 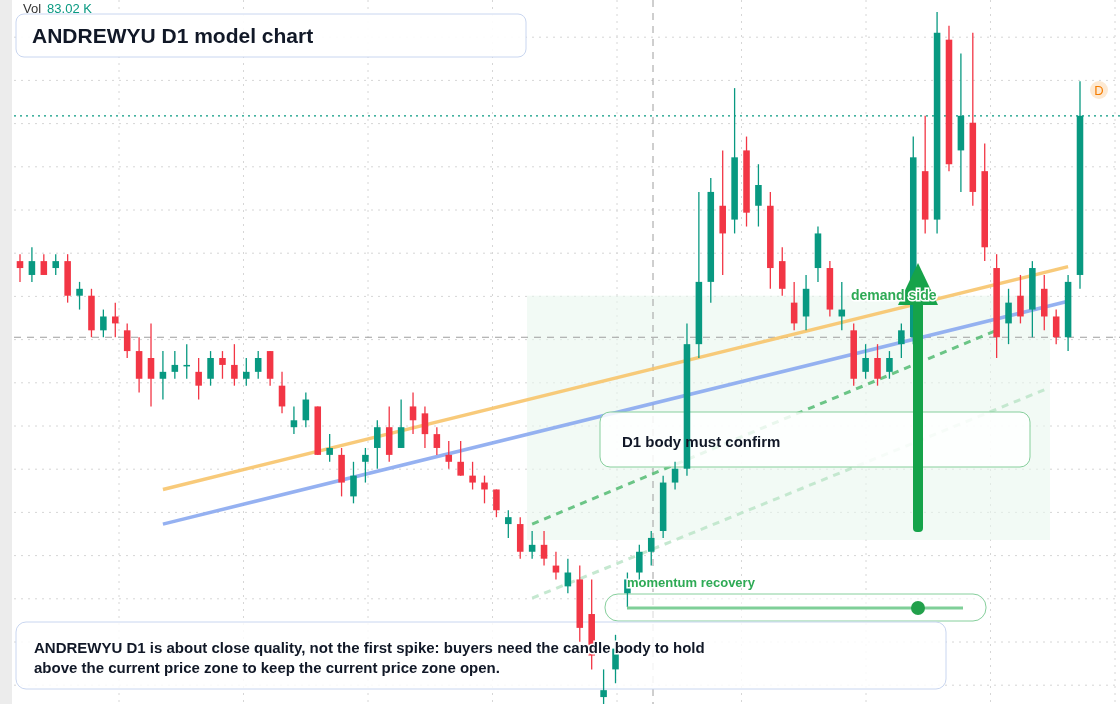 What do you see at coordinates (1099, 90) in the screenshot?
I see `text: D` at bounding box center [1099, 90].